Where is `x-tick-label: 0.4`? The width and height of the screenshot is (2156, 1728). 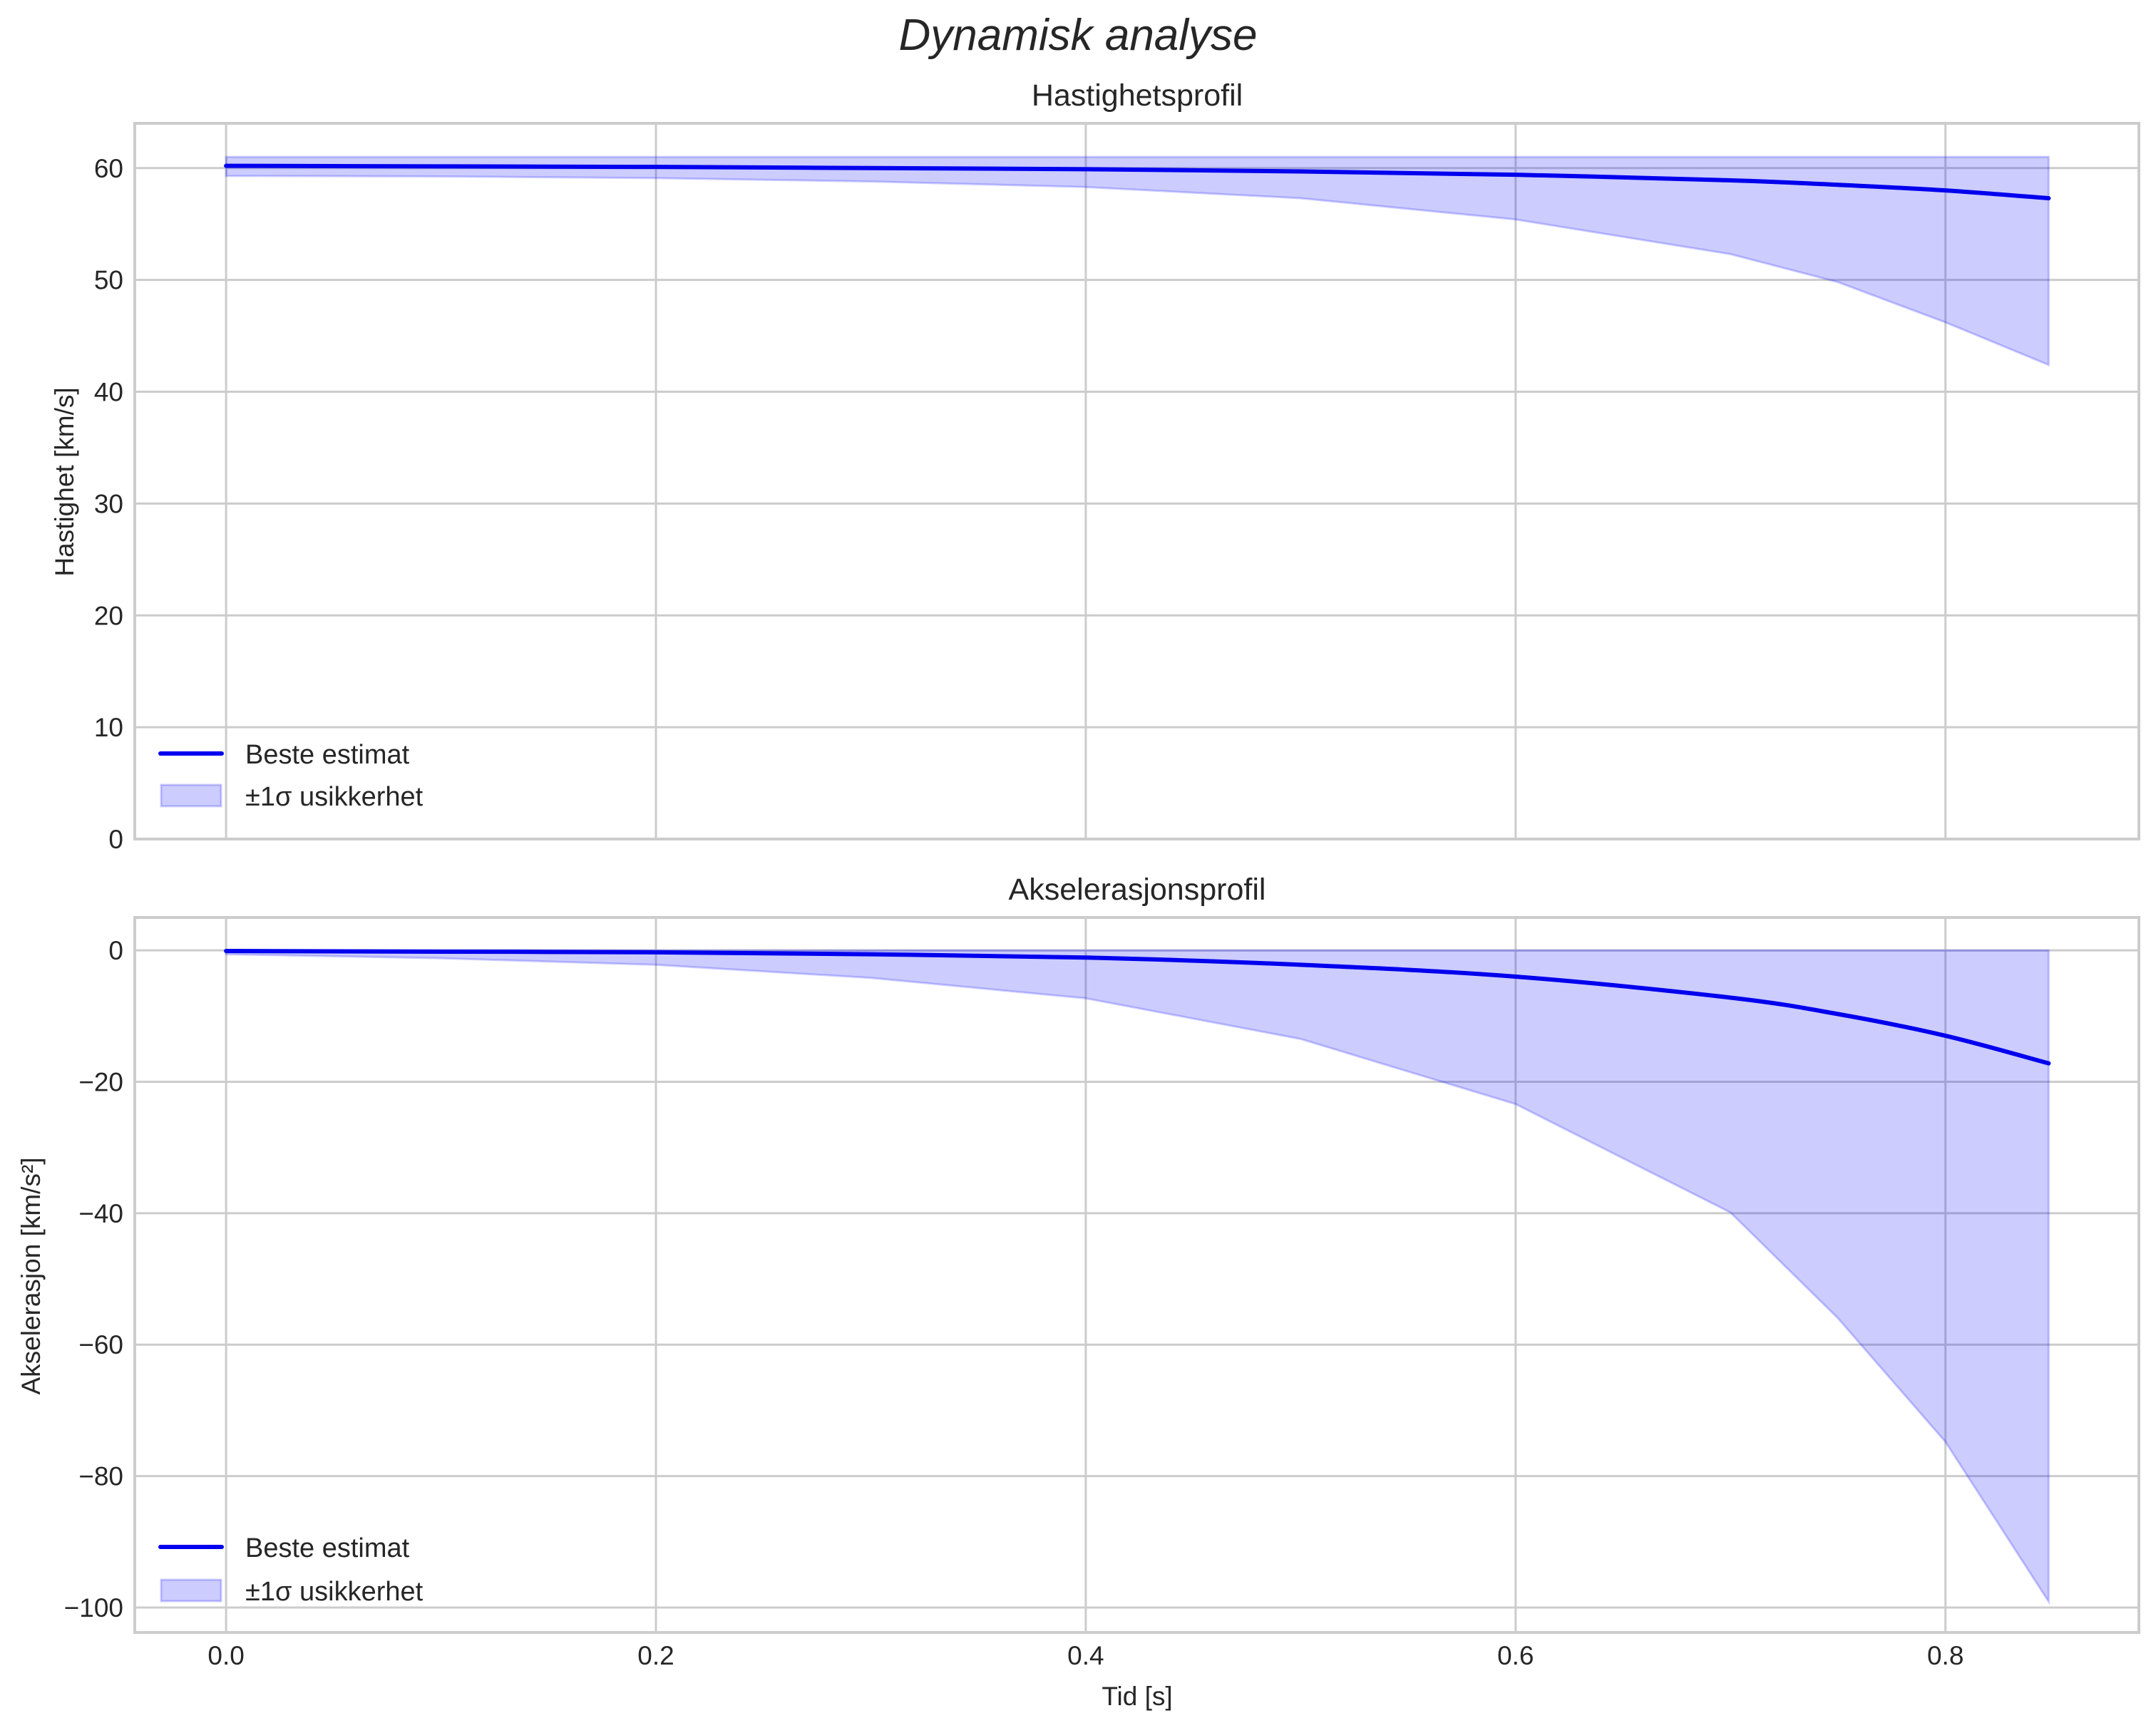 x-tick-label: 0.4 is located at coordinates (1085, 1655).